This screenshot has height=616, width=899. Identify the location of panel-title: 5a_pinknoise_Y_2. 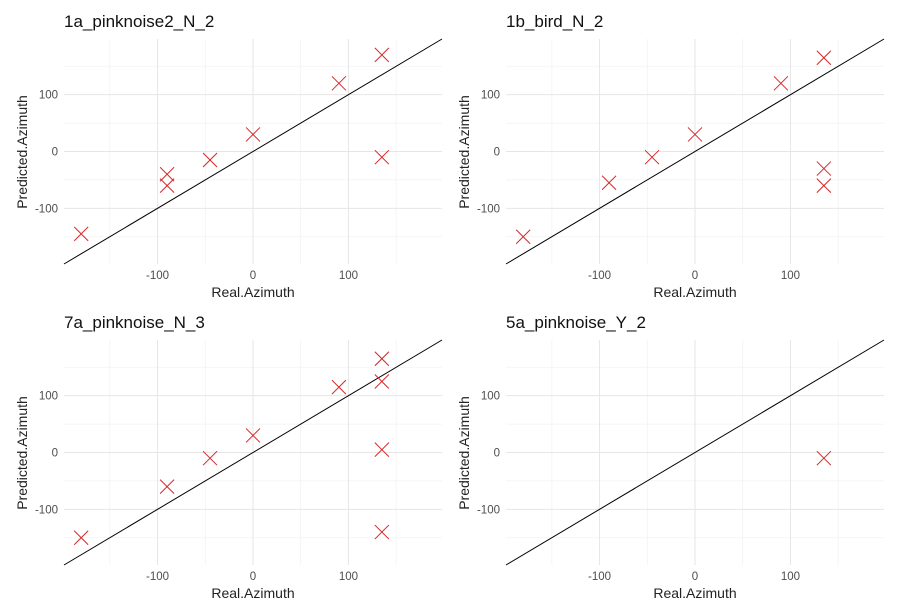
(576, 322).